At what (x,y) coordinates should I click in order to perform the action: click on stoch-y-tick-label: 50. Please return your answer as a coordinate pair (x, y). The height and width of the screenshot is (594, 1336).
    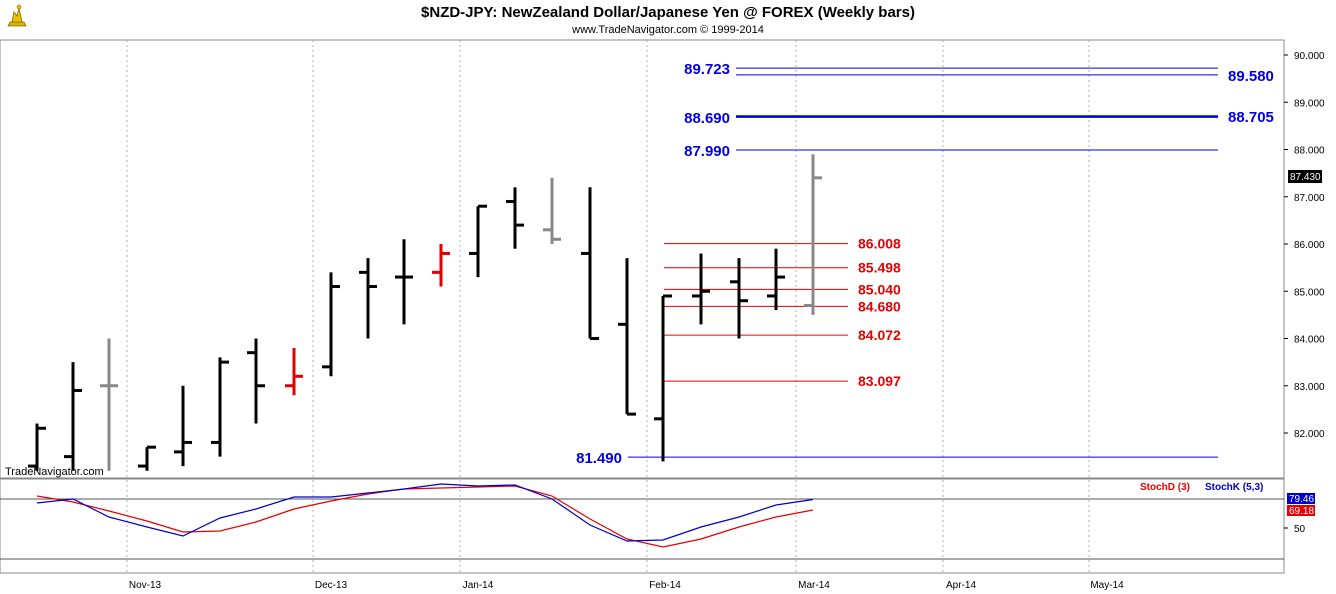
    Looking at the image, I should click on (1300, 529).